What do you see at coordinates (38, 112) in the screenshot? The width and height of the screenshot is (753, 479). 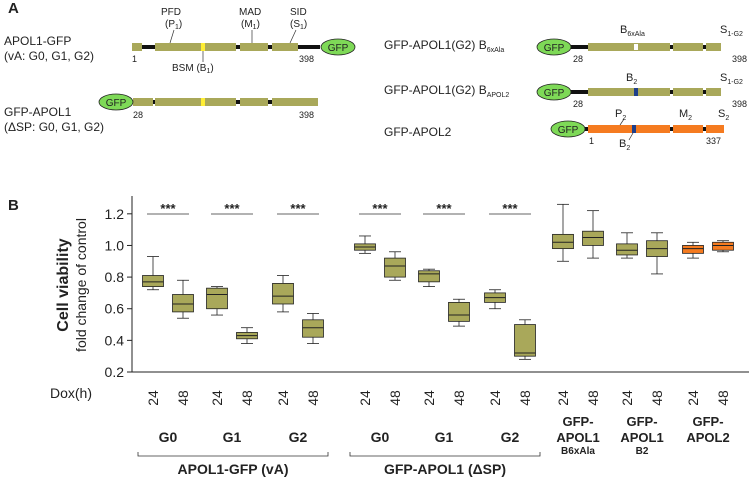 I see `construct-name: GFP-APOL1` at bounding box center [38, 112].